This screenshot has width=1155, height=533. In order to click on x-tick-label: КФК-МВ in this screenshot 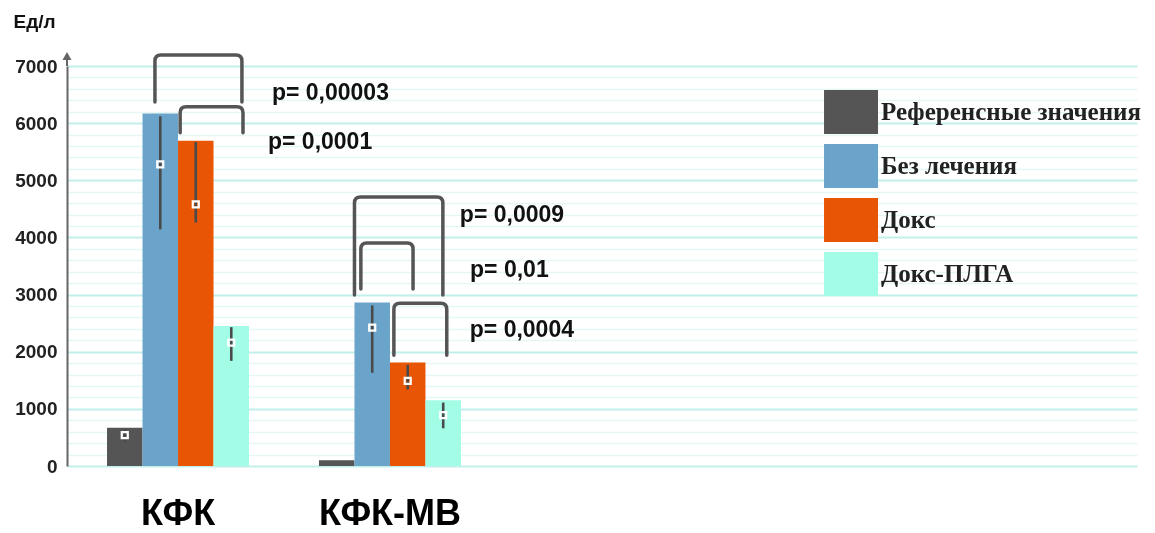, I will do `click(390, 512)`.